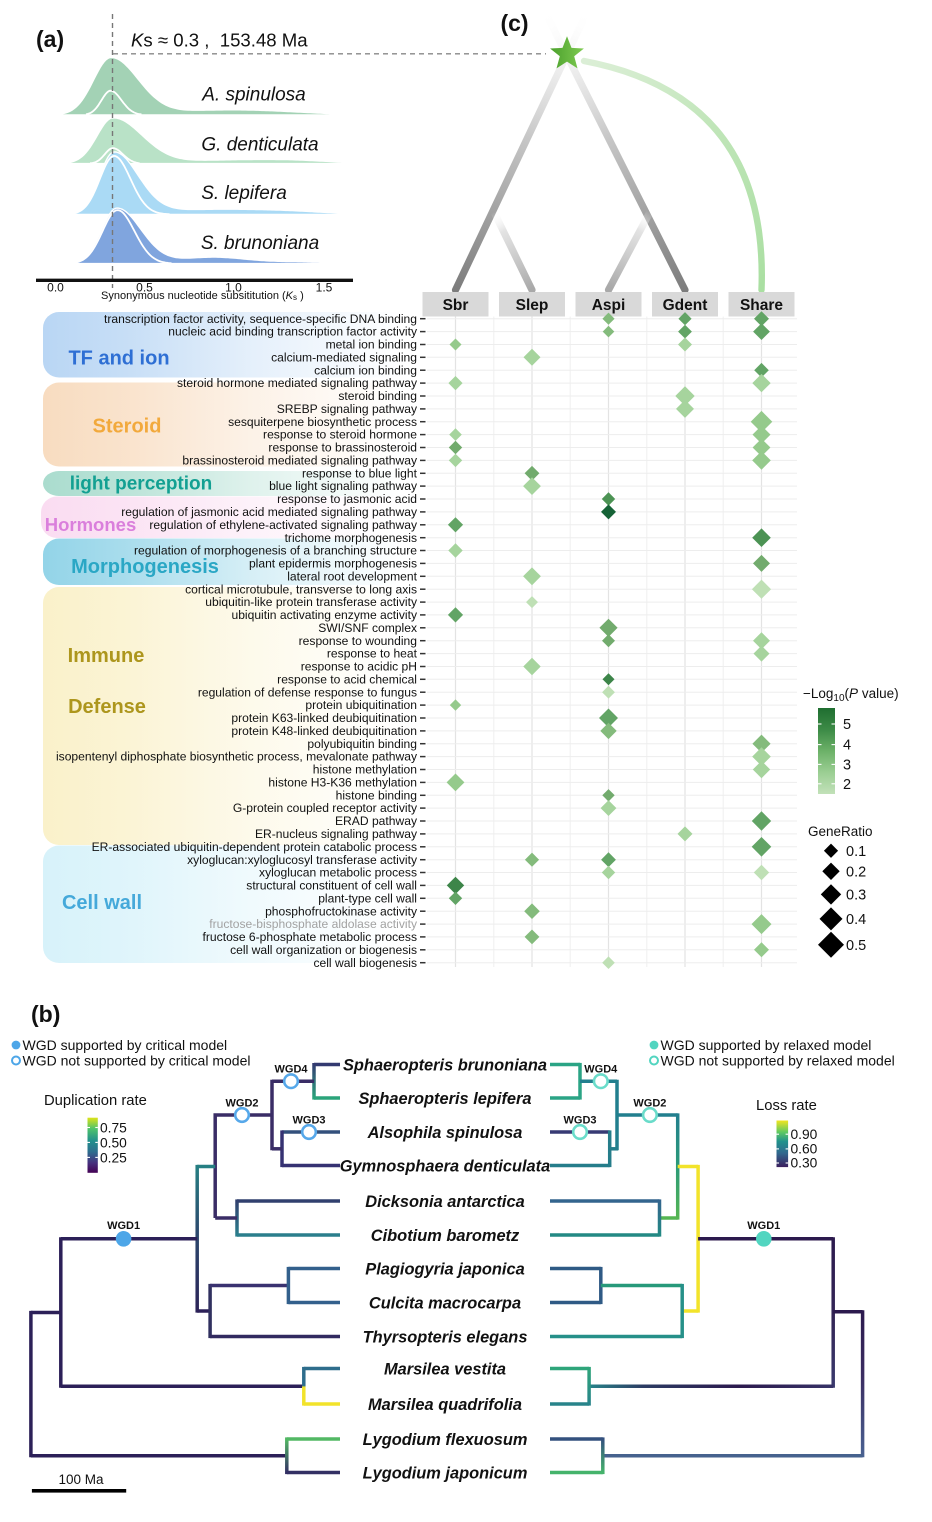 The height and width of the screenshot is (1522, 932). I want to click on svg-text: cell wall biogenesis, so click(365, 963).